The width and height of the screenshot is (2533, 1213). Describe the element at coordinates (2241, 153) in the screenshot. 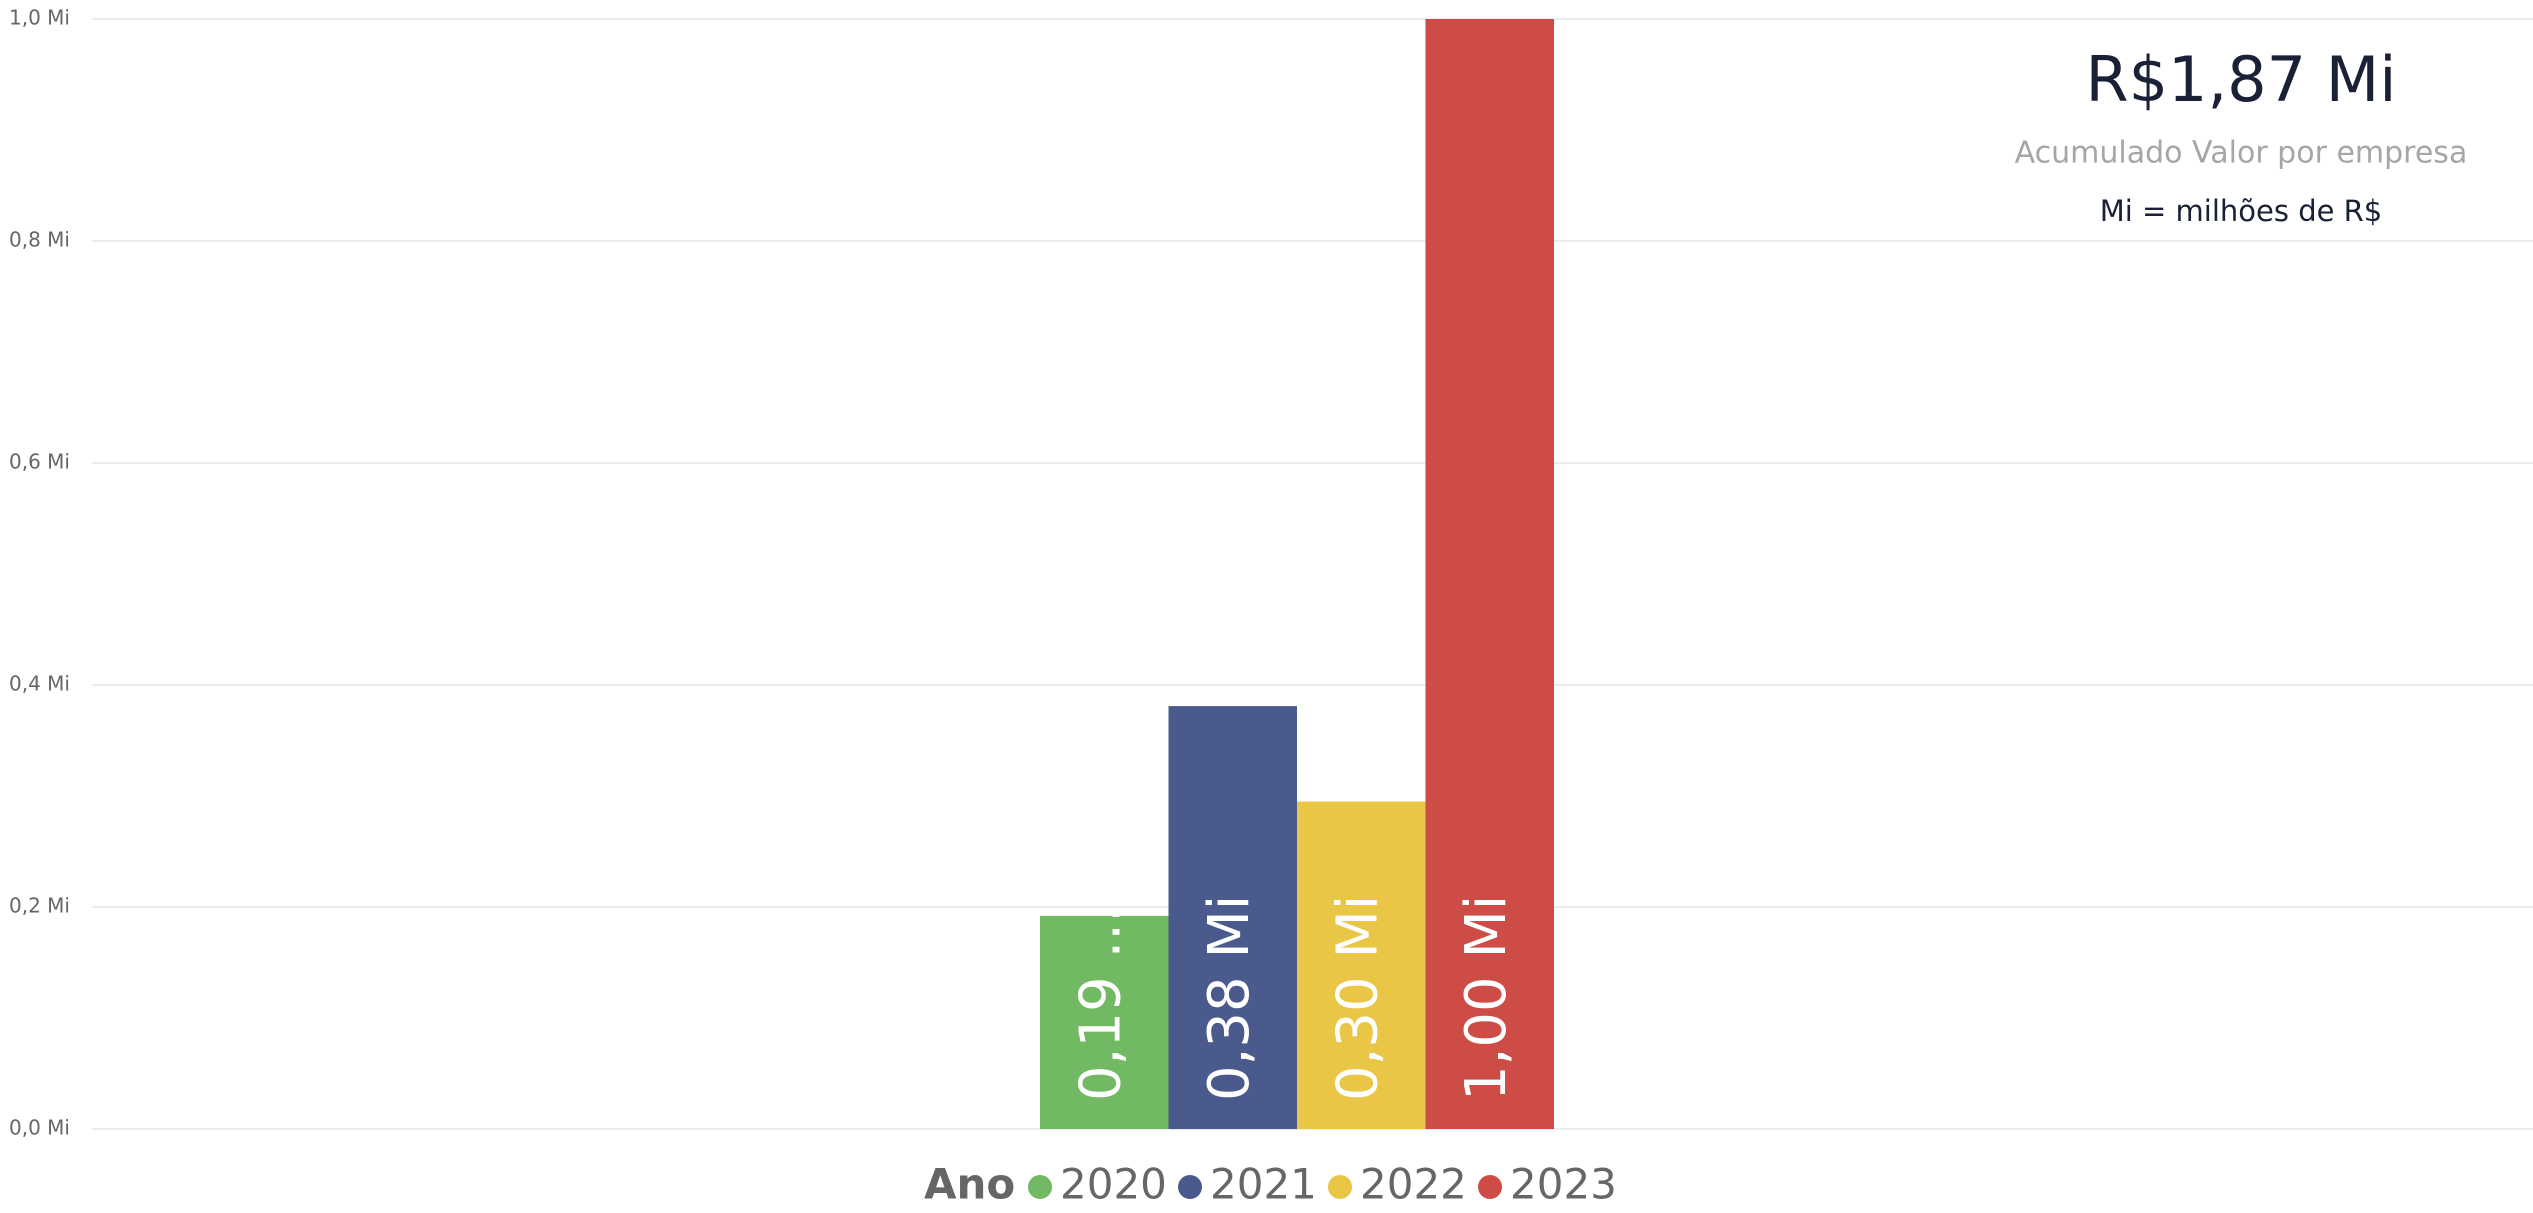

I see `card-label: Acumulado Valor por empresa` at that location.